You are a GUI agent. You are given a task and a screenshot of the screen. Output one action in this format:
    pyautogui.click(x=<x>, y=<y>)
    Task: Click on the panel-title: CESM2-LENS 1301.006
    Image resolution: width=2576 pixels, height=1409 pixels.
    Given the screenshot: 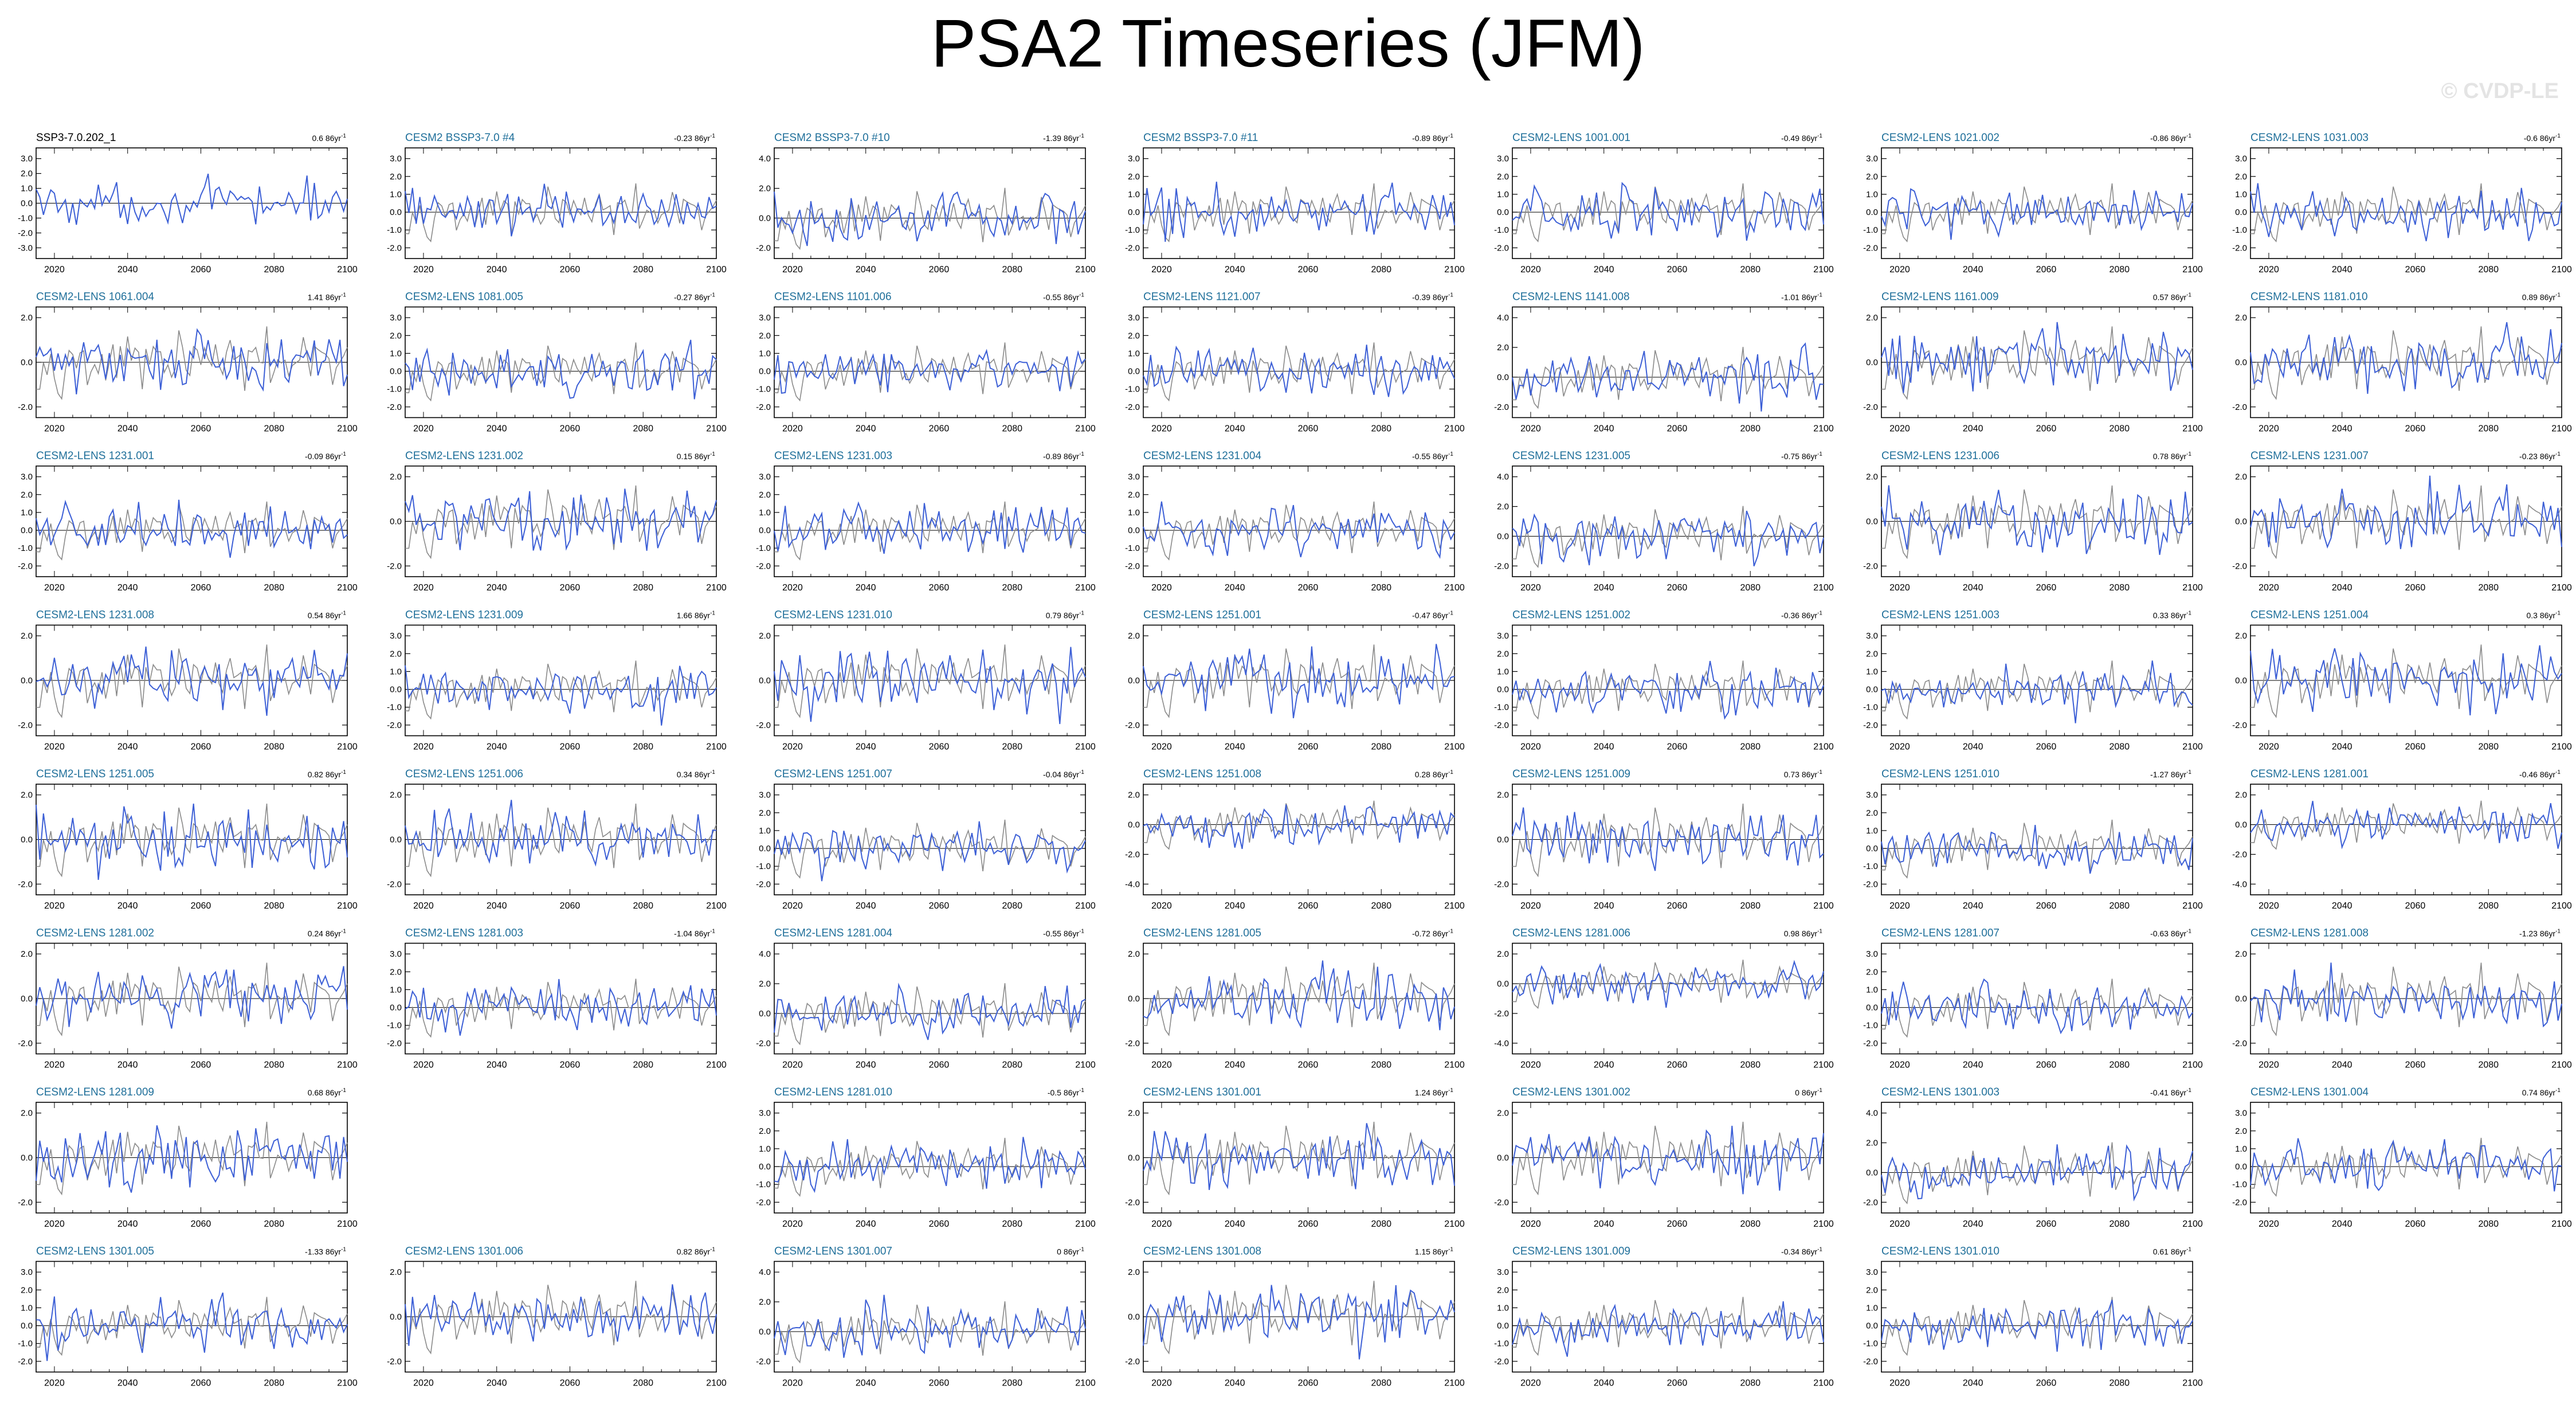 What is the action you would take?
    pyautogui.click(x=464, y=1252)
    